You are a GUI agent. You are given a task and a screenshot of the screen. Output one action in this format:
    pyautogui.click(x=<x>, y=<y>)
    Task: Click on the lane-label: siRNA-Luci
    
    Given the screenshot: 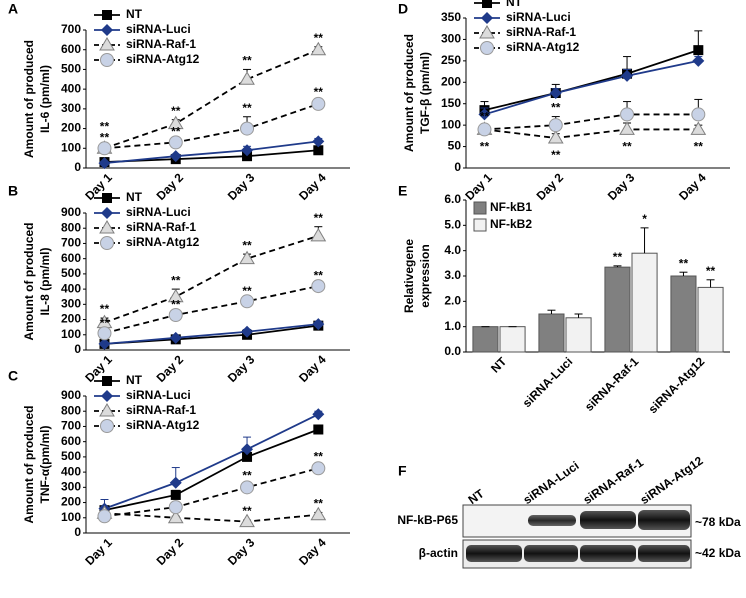 What is the action you would take?
    pyautogui.click(x=551, y=482)
    